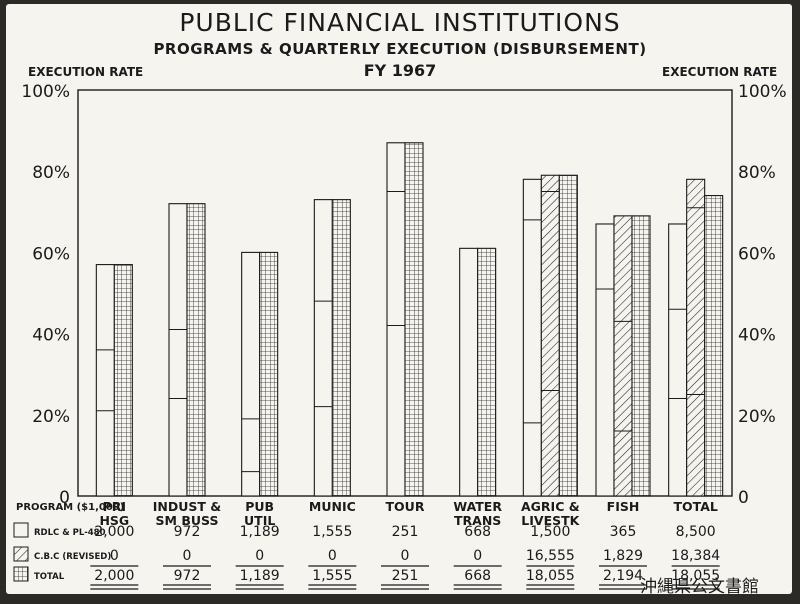 The width and height of the screenshot is (800, 604). What do you see at coordinates (49, 577) in the screenshot?
I see `legend-label: TOTAL` at bounding box center [49, 577].